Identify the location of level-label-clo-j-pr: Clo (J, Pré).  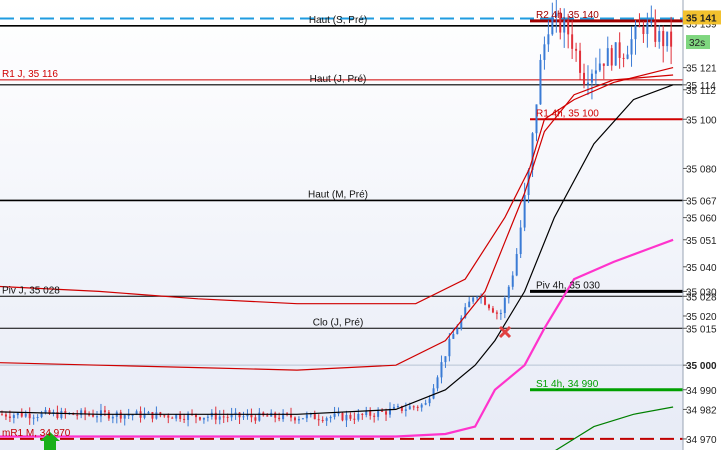
(338, 322).